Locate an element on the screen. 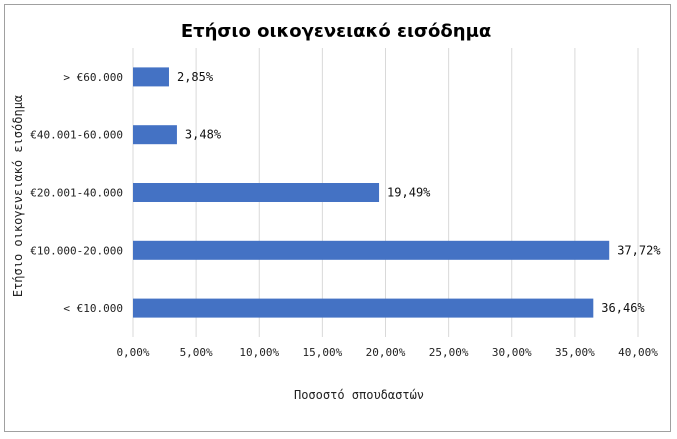 The image size is (677, 439). x-tick-label: 35,00% is located at coordinates (575, 352).